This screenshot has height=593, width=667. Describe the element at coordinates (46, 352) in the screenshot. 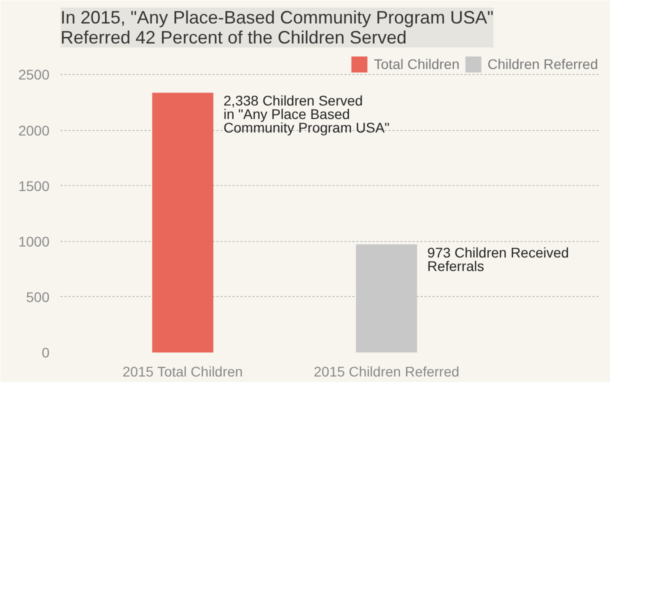

I see `y-tick-label: 0` at that location.